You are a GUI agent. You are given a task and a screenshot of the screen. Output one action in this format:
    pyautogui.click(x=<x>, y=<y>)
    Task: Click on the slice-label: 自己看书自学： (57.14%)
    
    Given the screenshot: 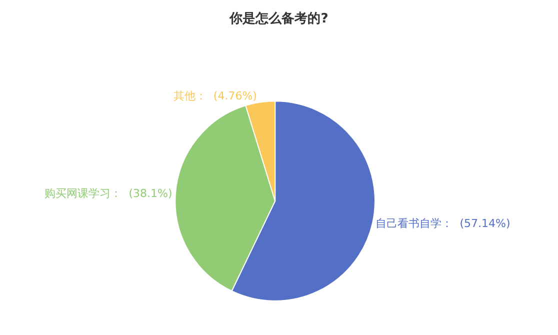 What is the action you would take?
    pyautogui.click(x=443, y=223)
    